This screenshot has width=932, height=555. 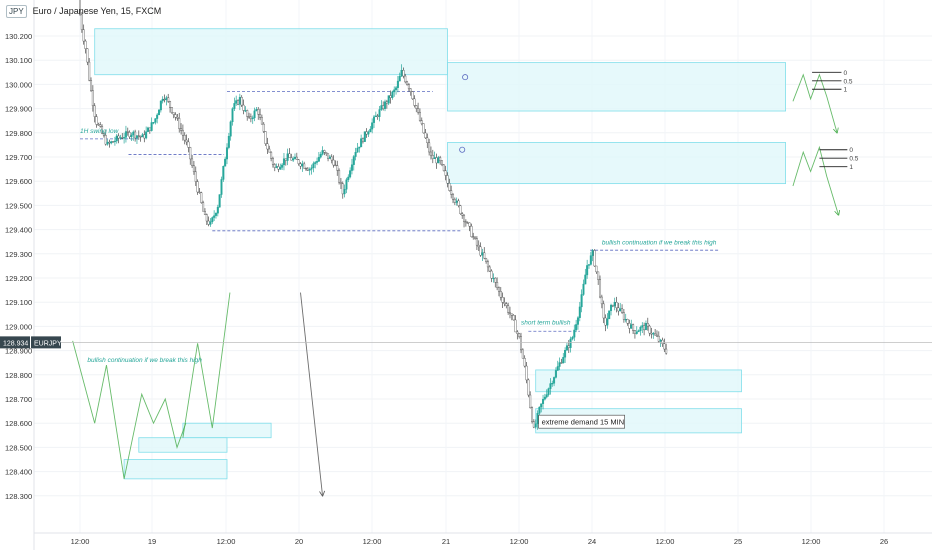 What do you see at coordinates (16, 11) in the screenshot?
I see `symbol-badge: JPY` at bounding box center [16, 11].